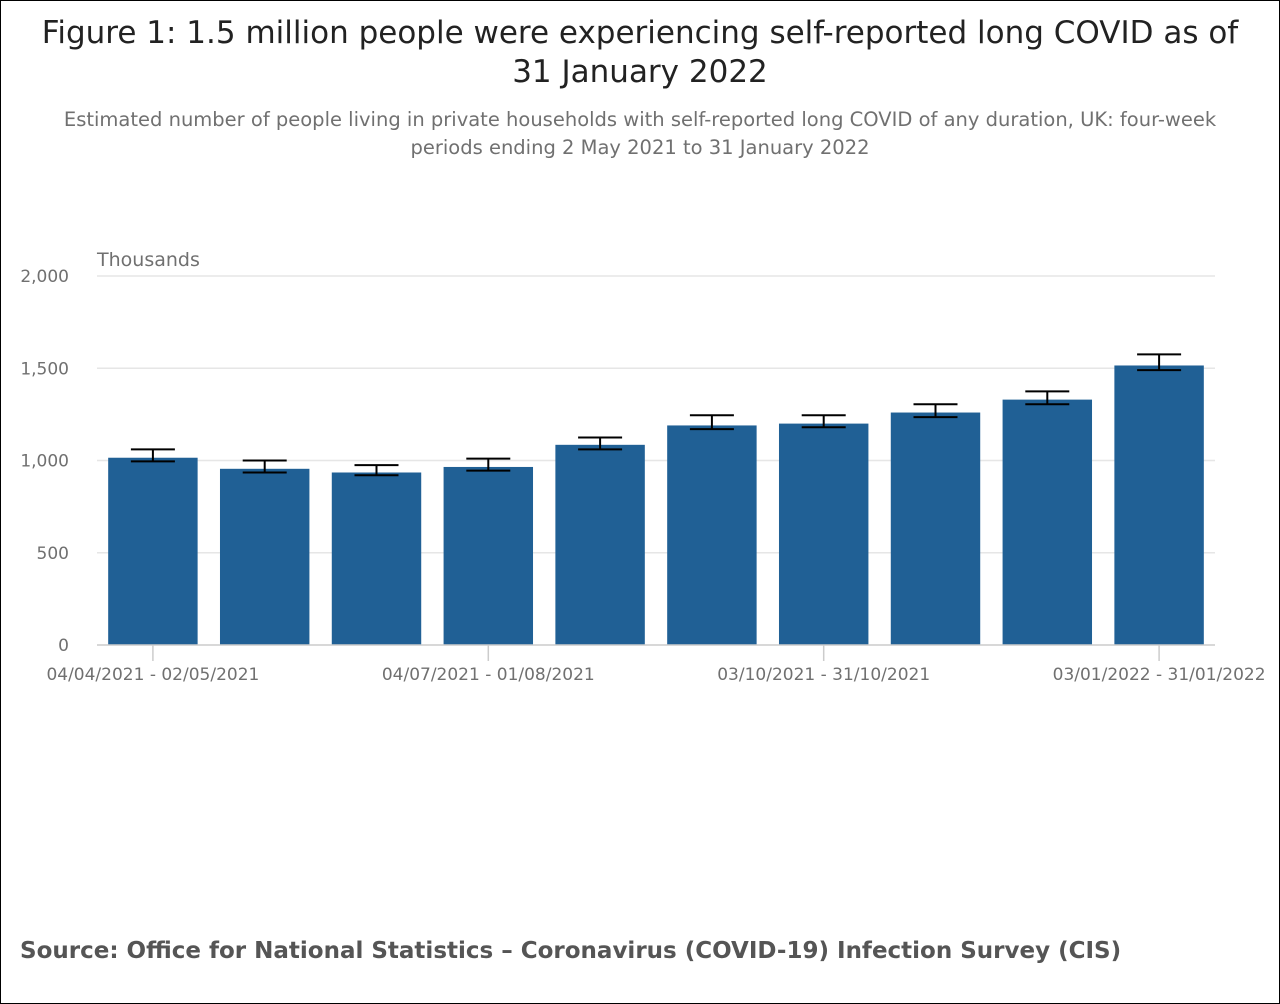 The image size is (1280, 1004). What do you see at coordinates (63, 646) in the screenshot?
I see `y-tick-label: 0` at bounding box center [63, 646].